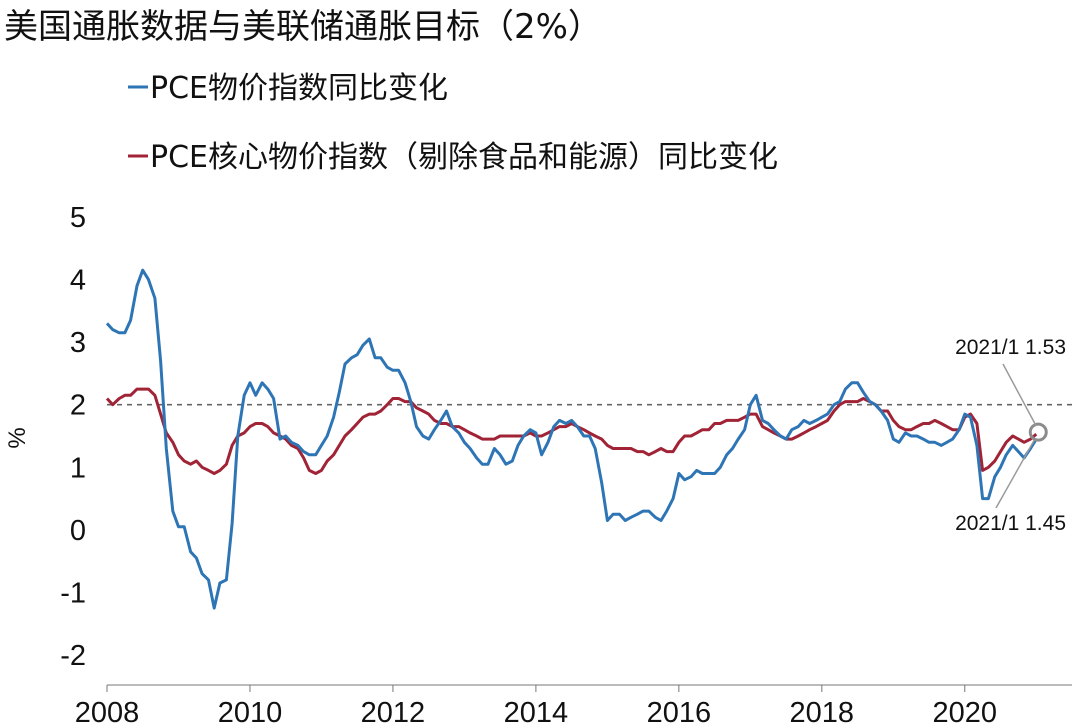  I want to click on y-tick-label: 3, so click(78, 343).